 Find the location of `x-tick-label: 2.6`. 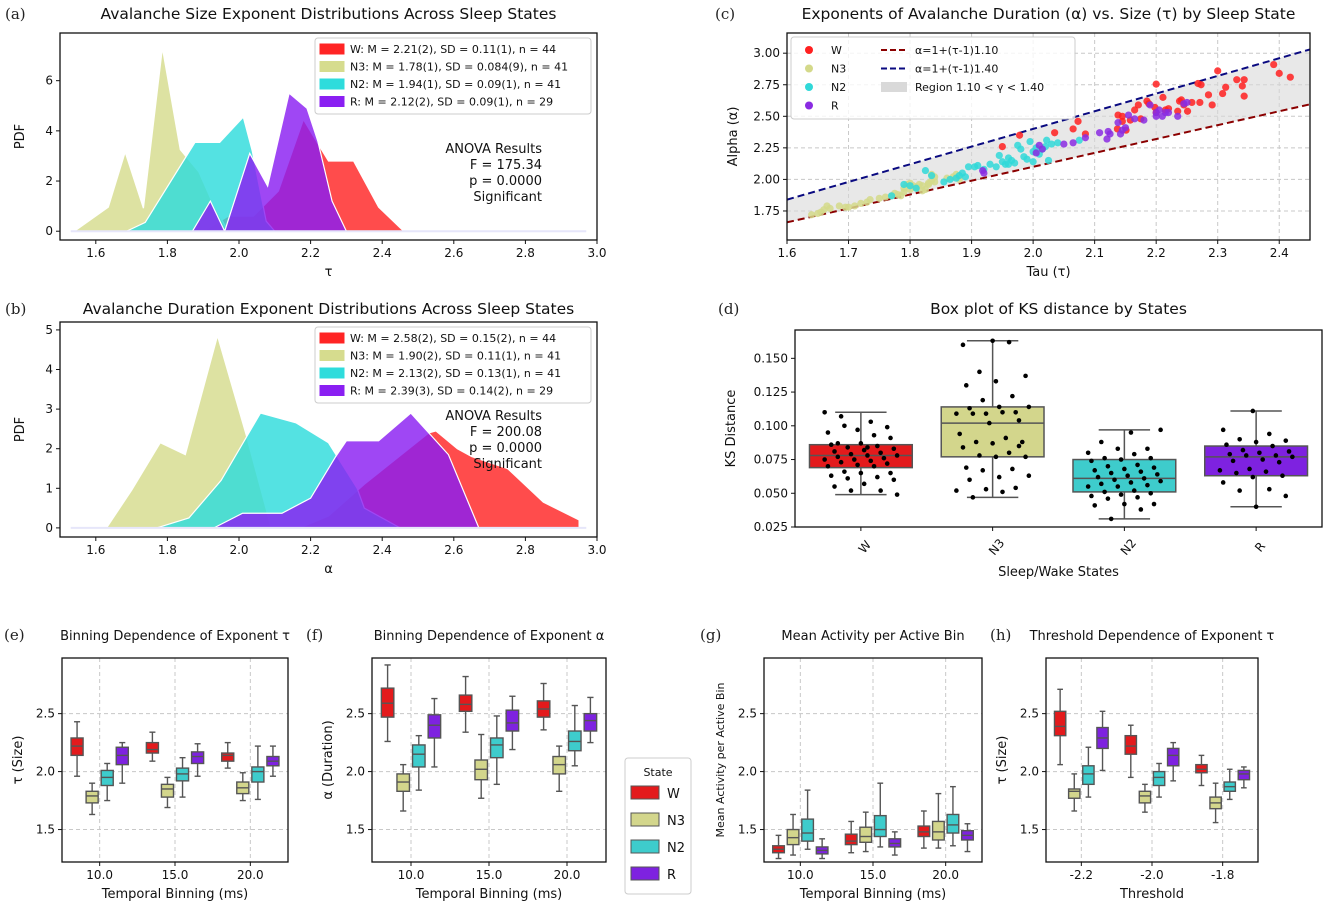

x-tick-label: 2.6 is located at coordinates (453, 550).